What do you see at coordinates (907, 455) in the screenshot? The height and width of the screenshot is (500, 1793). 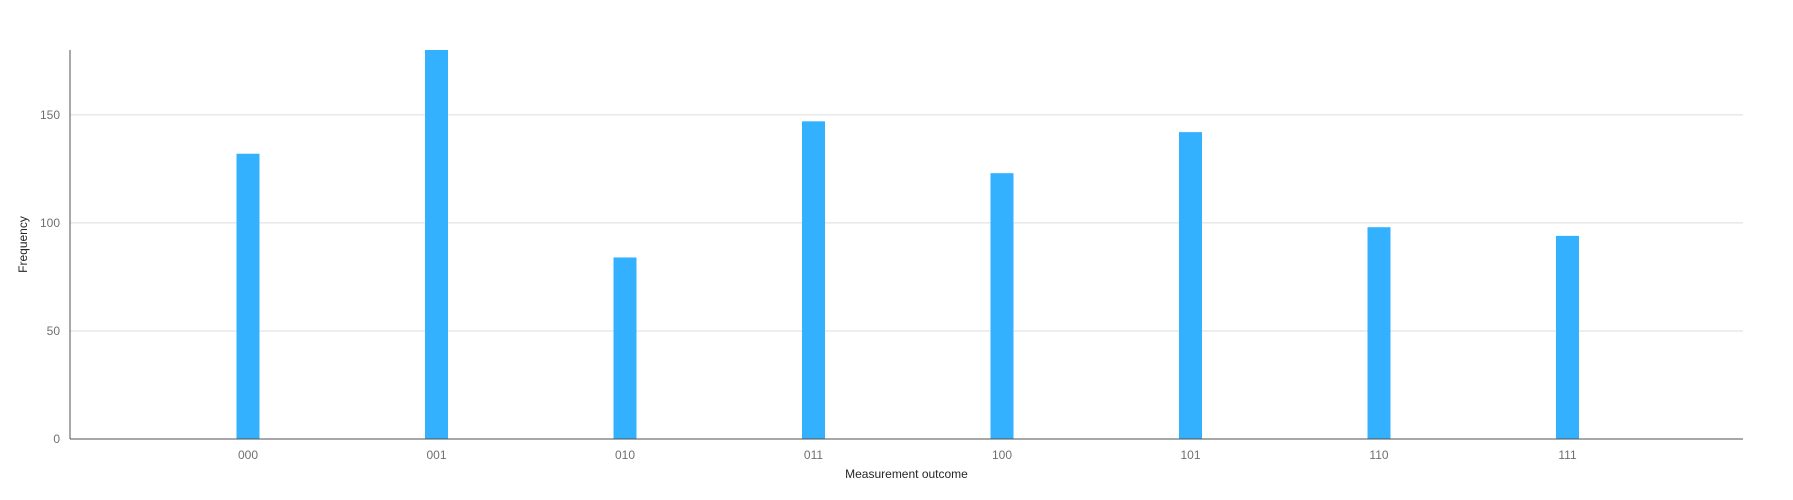 I see `x-axis-ticks: 000 001 010 011 100 101 110 111` at bounding box center [907, 455].